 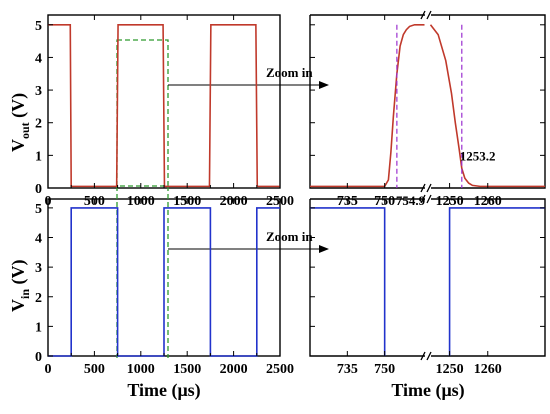 What do you see at coordinates (38, 239) in the screenshot?
I see `vin_full-ytick-label: 4` at bounding box center [38, 239].